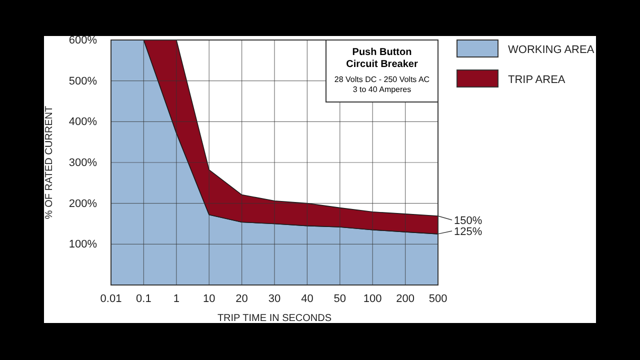  I want to click on legend-label: WORKING AREA, so click(551, 50).